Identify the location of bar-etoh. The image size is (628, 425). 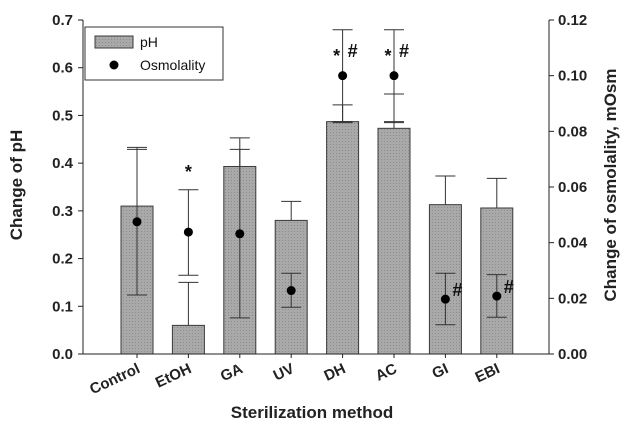
(188, 339).